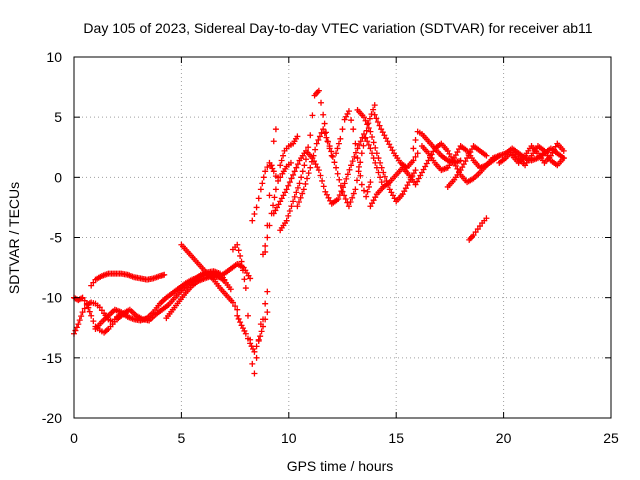  Describe the element at coordinates (340, 466) in the screenshot. I see `x-axis-label: GPS time / hours` at that location.